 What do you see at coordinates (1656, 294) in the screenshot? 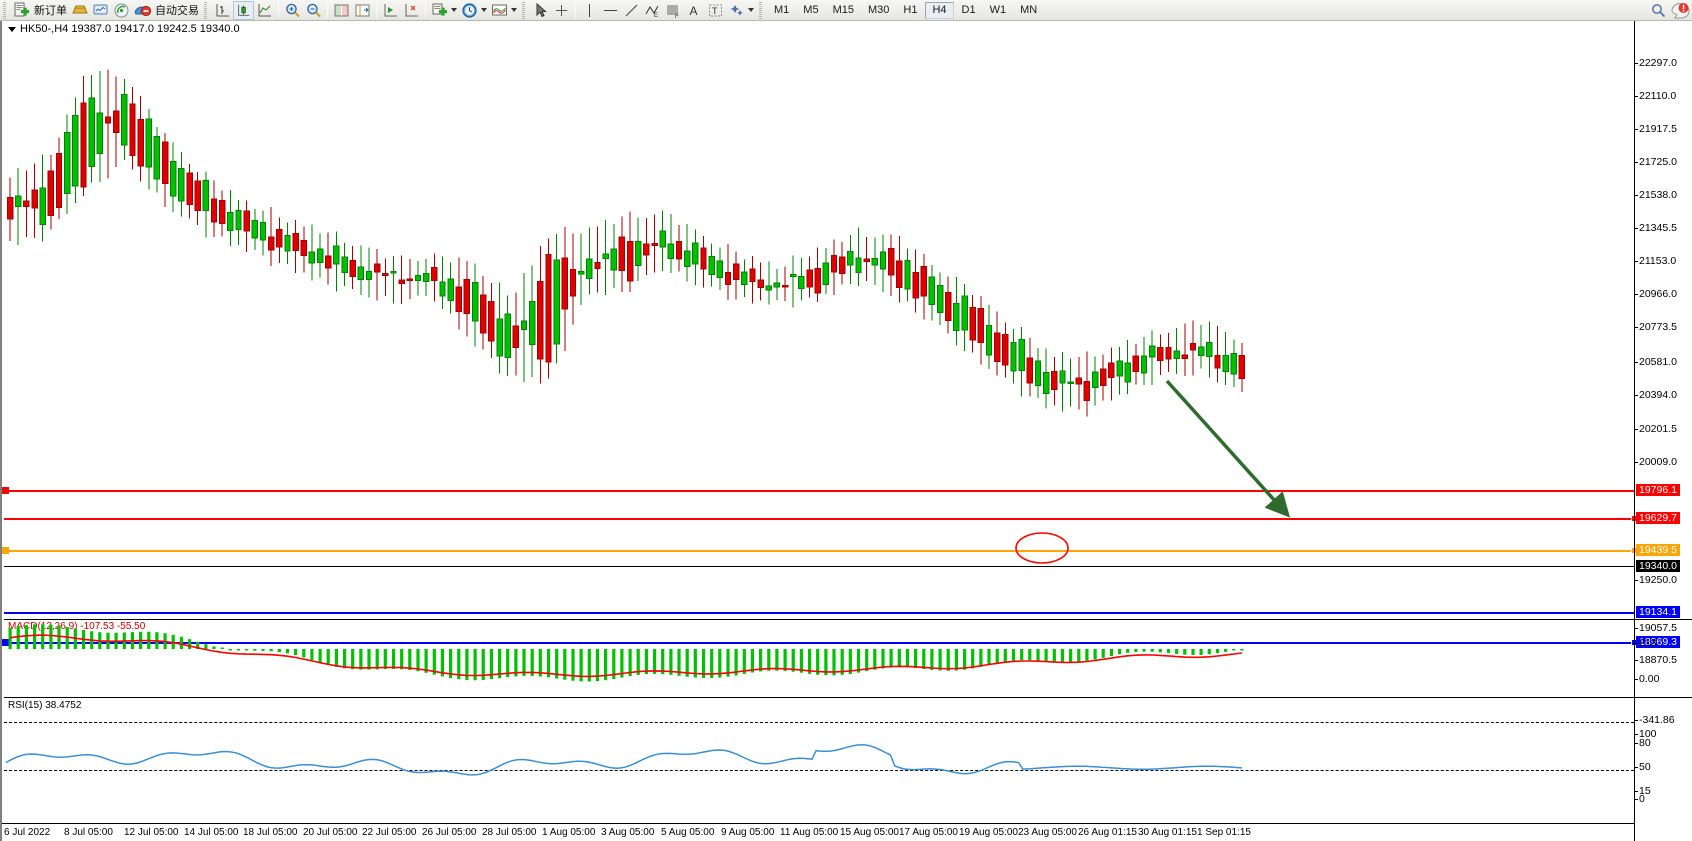
I see `price-tick-label: 20966.0` at bounding box center [1656, 294].